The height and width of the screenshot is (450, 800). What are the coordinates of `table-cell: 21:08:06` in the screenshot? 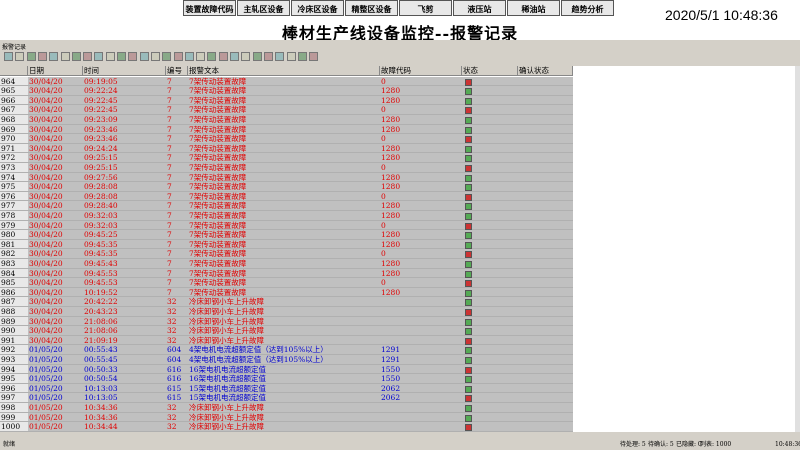 It's located at (101, 321).